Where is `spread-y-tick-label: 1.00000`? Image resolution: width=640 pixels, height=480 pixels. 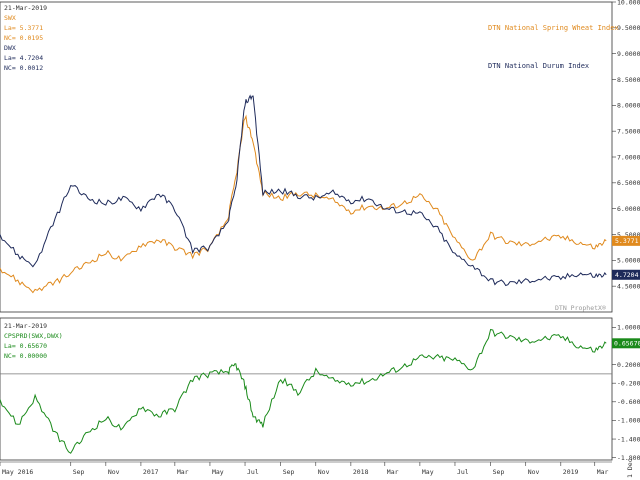
spread-y-tick-label: 1.00000 is located at coordinates (628, 328).